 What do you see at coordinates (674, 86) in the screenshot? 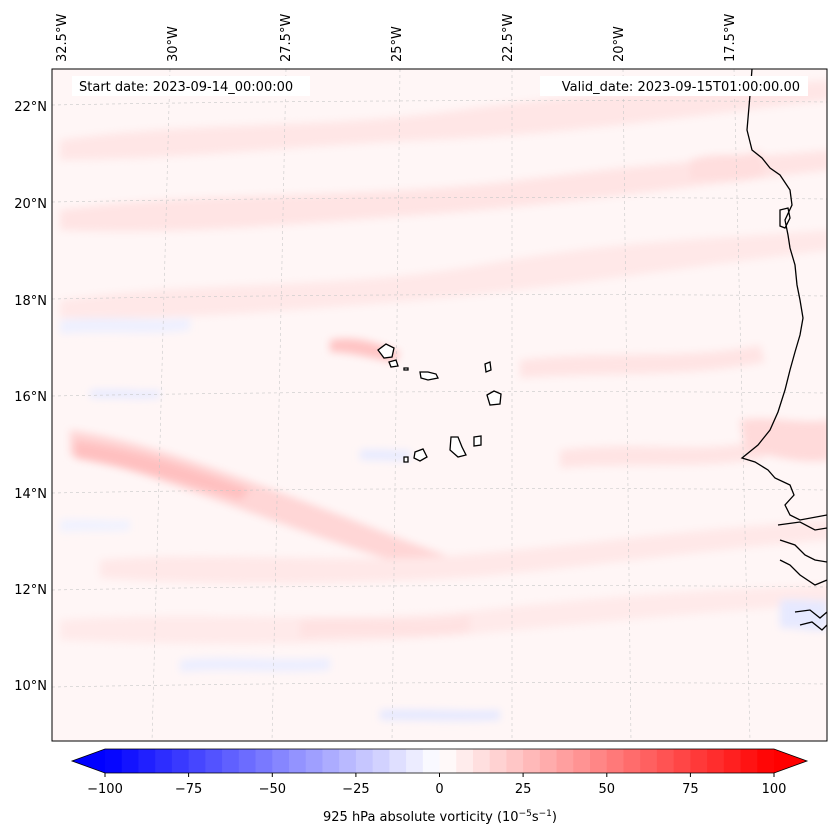
I see `valid-date-box` at bounding box center [674, 86].